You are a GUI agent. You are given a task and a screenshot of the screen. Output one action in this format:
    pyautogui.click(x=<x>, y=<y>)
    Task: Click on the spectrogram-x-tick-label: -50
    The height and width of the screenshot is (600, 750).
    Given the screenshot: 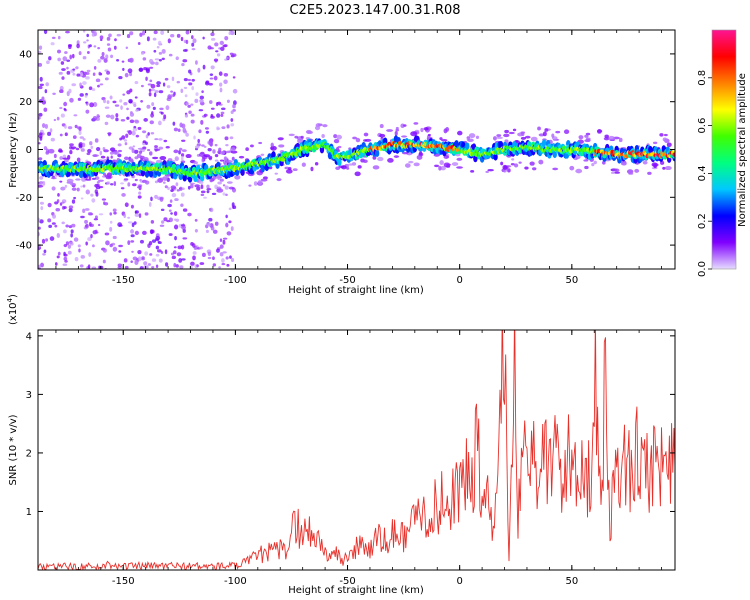 What is the action you would take?
    pyautogui.click(x=347, y=280)
    